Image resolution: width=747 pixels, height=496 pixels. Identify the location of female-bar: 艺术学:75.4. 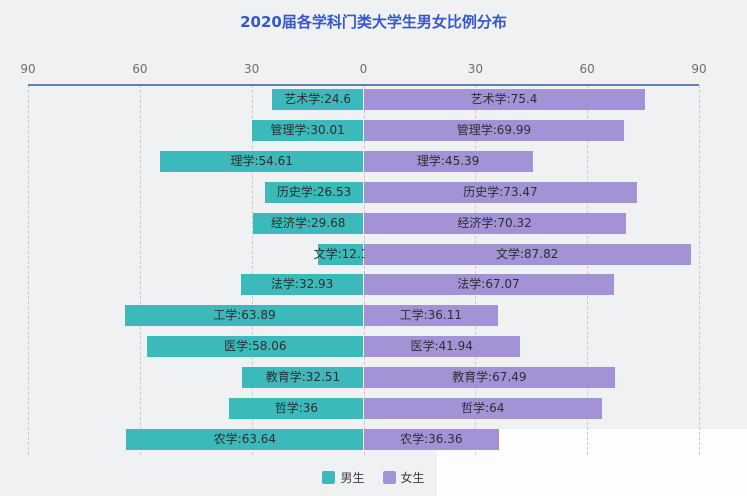
(504, 99).